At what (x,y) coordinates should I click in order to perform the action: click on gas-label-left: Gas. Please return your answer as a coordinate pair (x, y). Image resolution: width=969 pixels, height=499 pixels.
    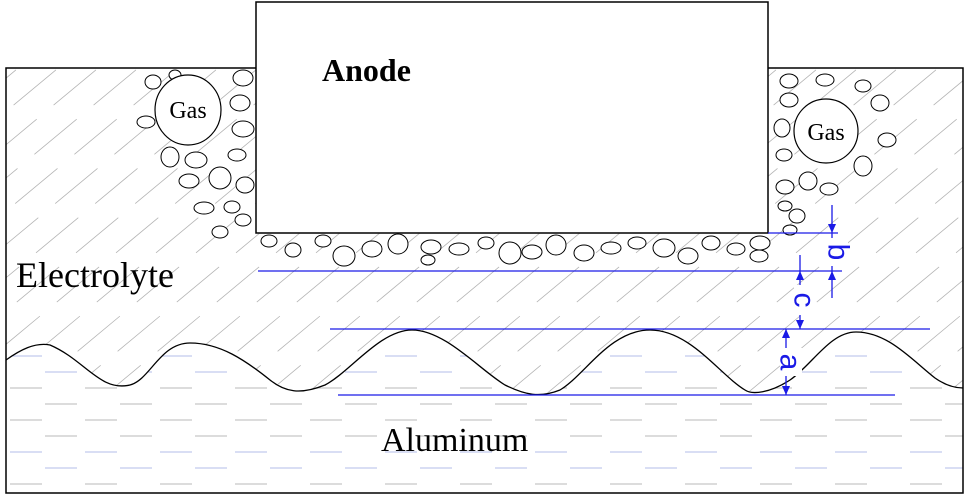
    Looking at the image, I should click on (187, 111).